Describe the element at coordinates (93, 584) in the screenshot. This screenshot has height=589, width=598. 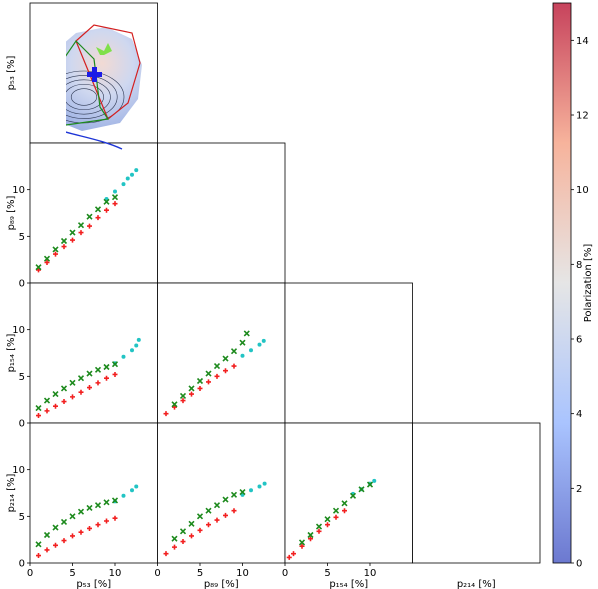
I see `x-axis-label-p53: p₅₃ [%]` at that location.